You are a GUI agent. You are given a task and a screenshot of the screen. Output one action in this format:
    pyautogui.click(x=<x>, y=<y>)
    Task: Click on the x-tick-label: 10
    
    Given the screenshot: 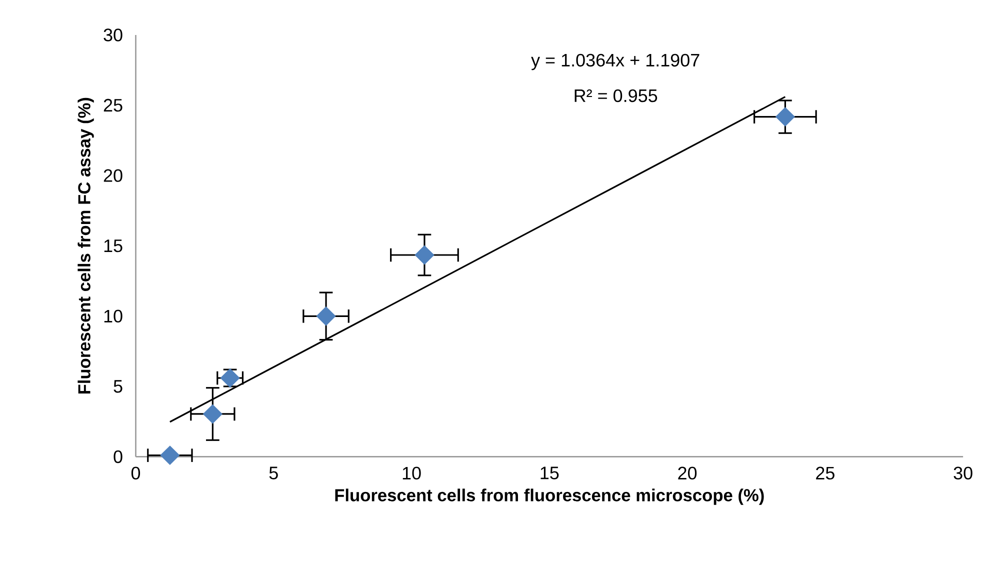 What is the action you would take?
    pyautogui.click(x=411, y=473)
    